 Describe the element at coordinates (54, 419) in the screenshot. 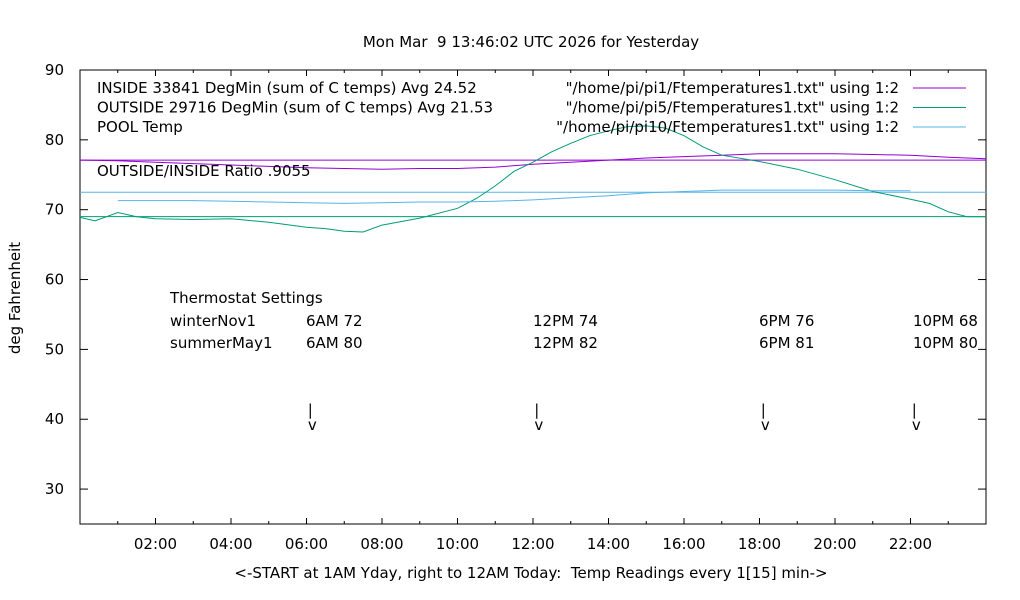

I see `y-tick-label: 40` at that location.